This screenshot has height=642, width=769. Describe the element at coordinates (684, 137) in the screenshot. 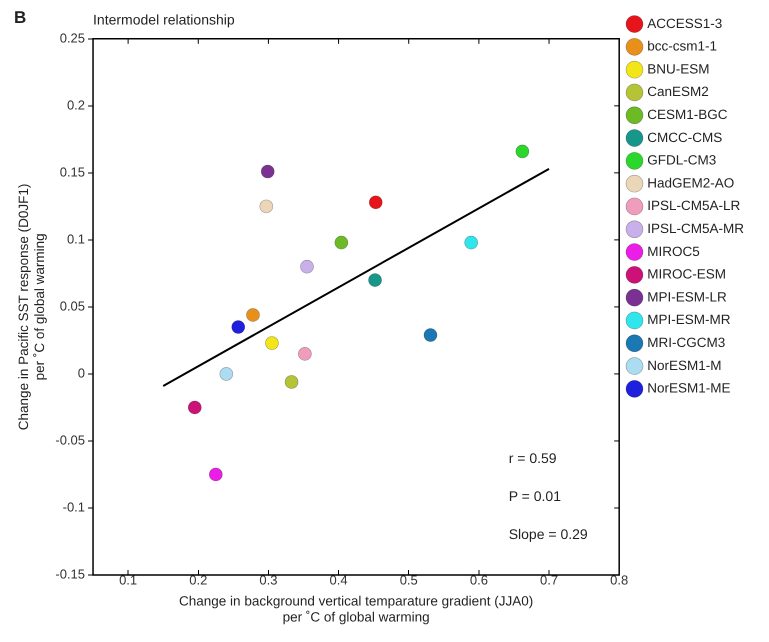

I see `legend-label: CMCC-CMS` at that location.